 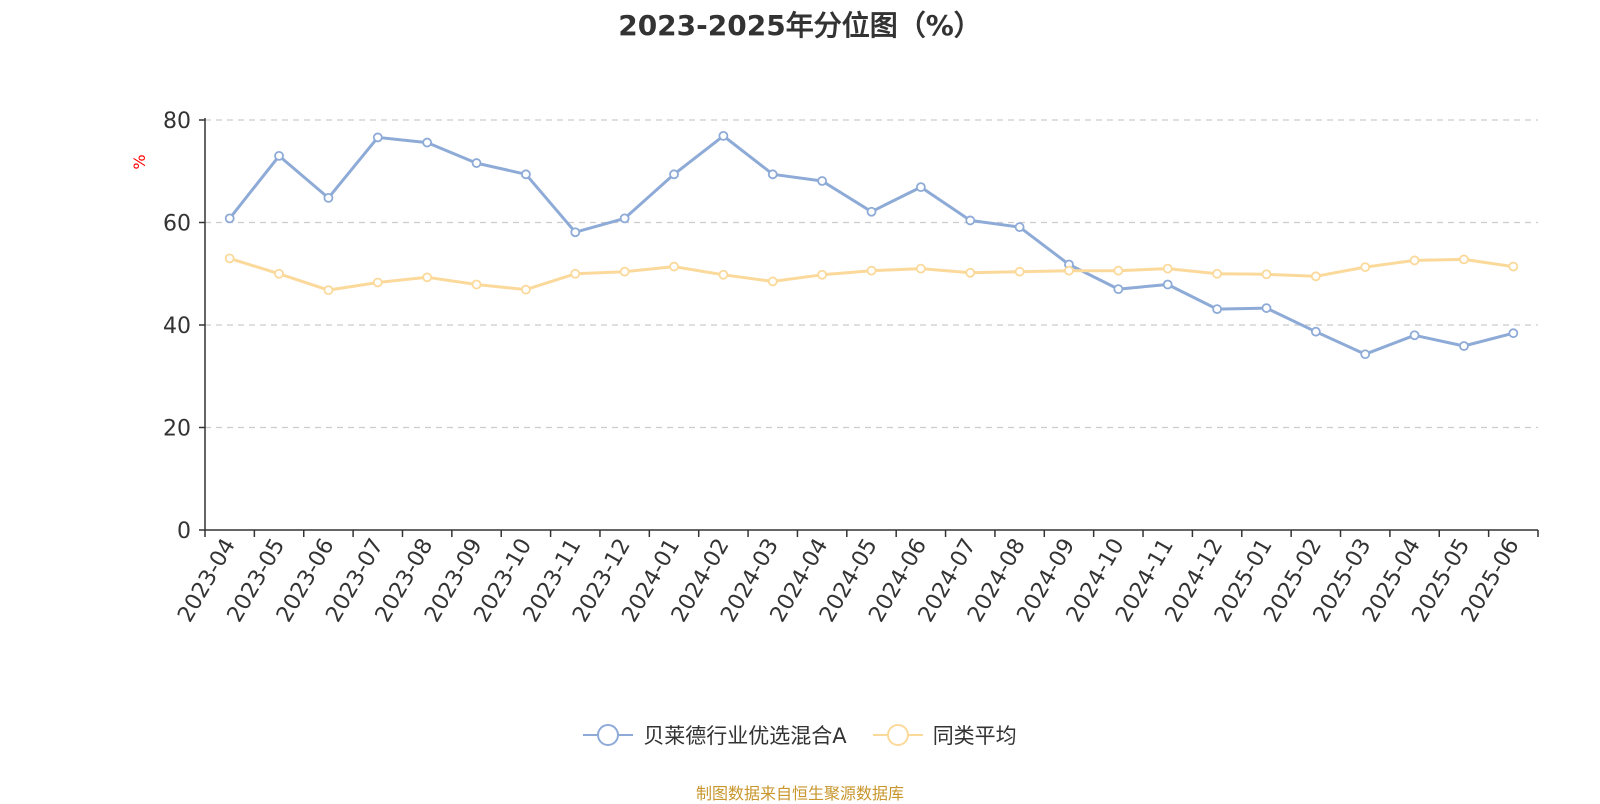 I want to click on chart-title: 2023-2025年分位图（%）, so click(x=800, y=25).